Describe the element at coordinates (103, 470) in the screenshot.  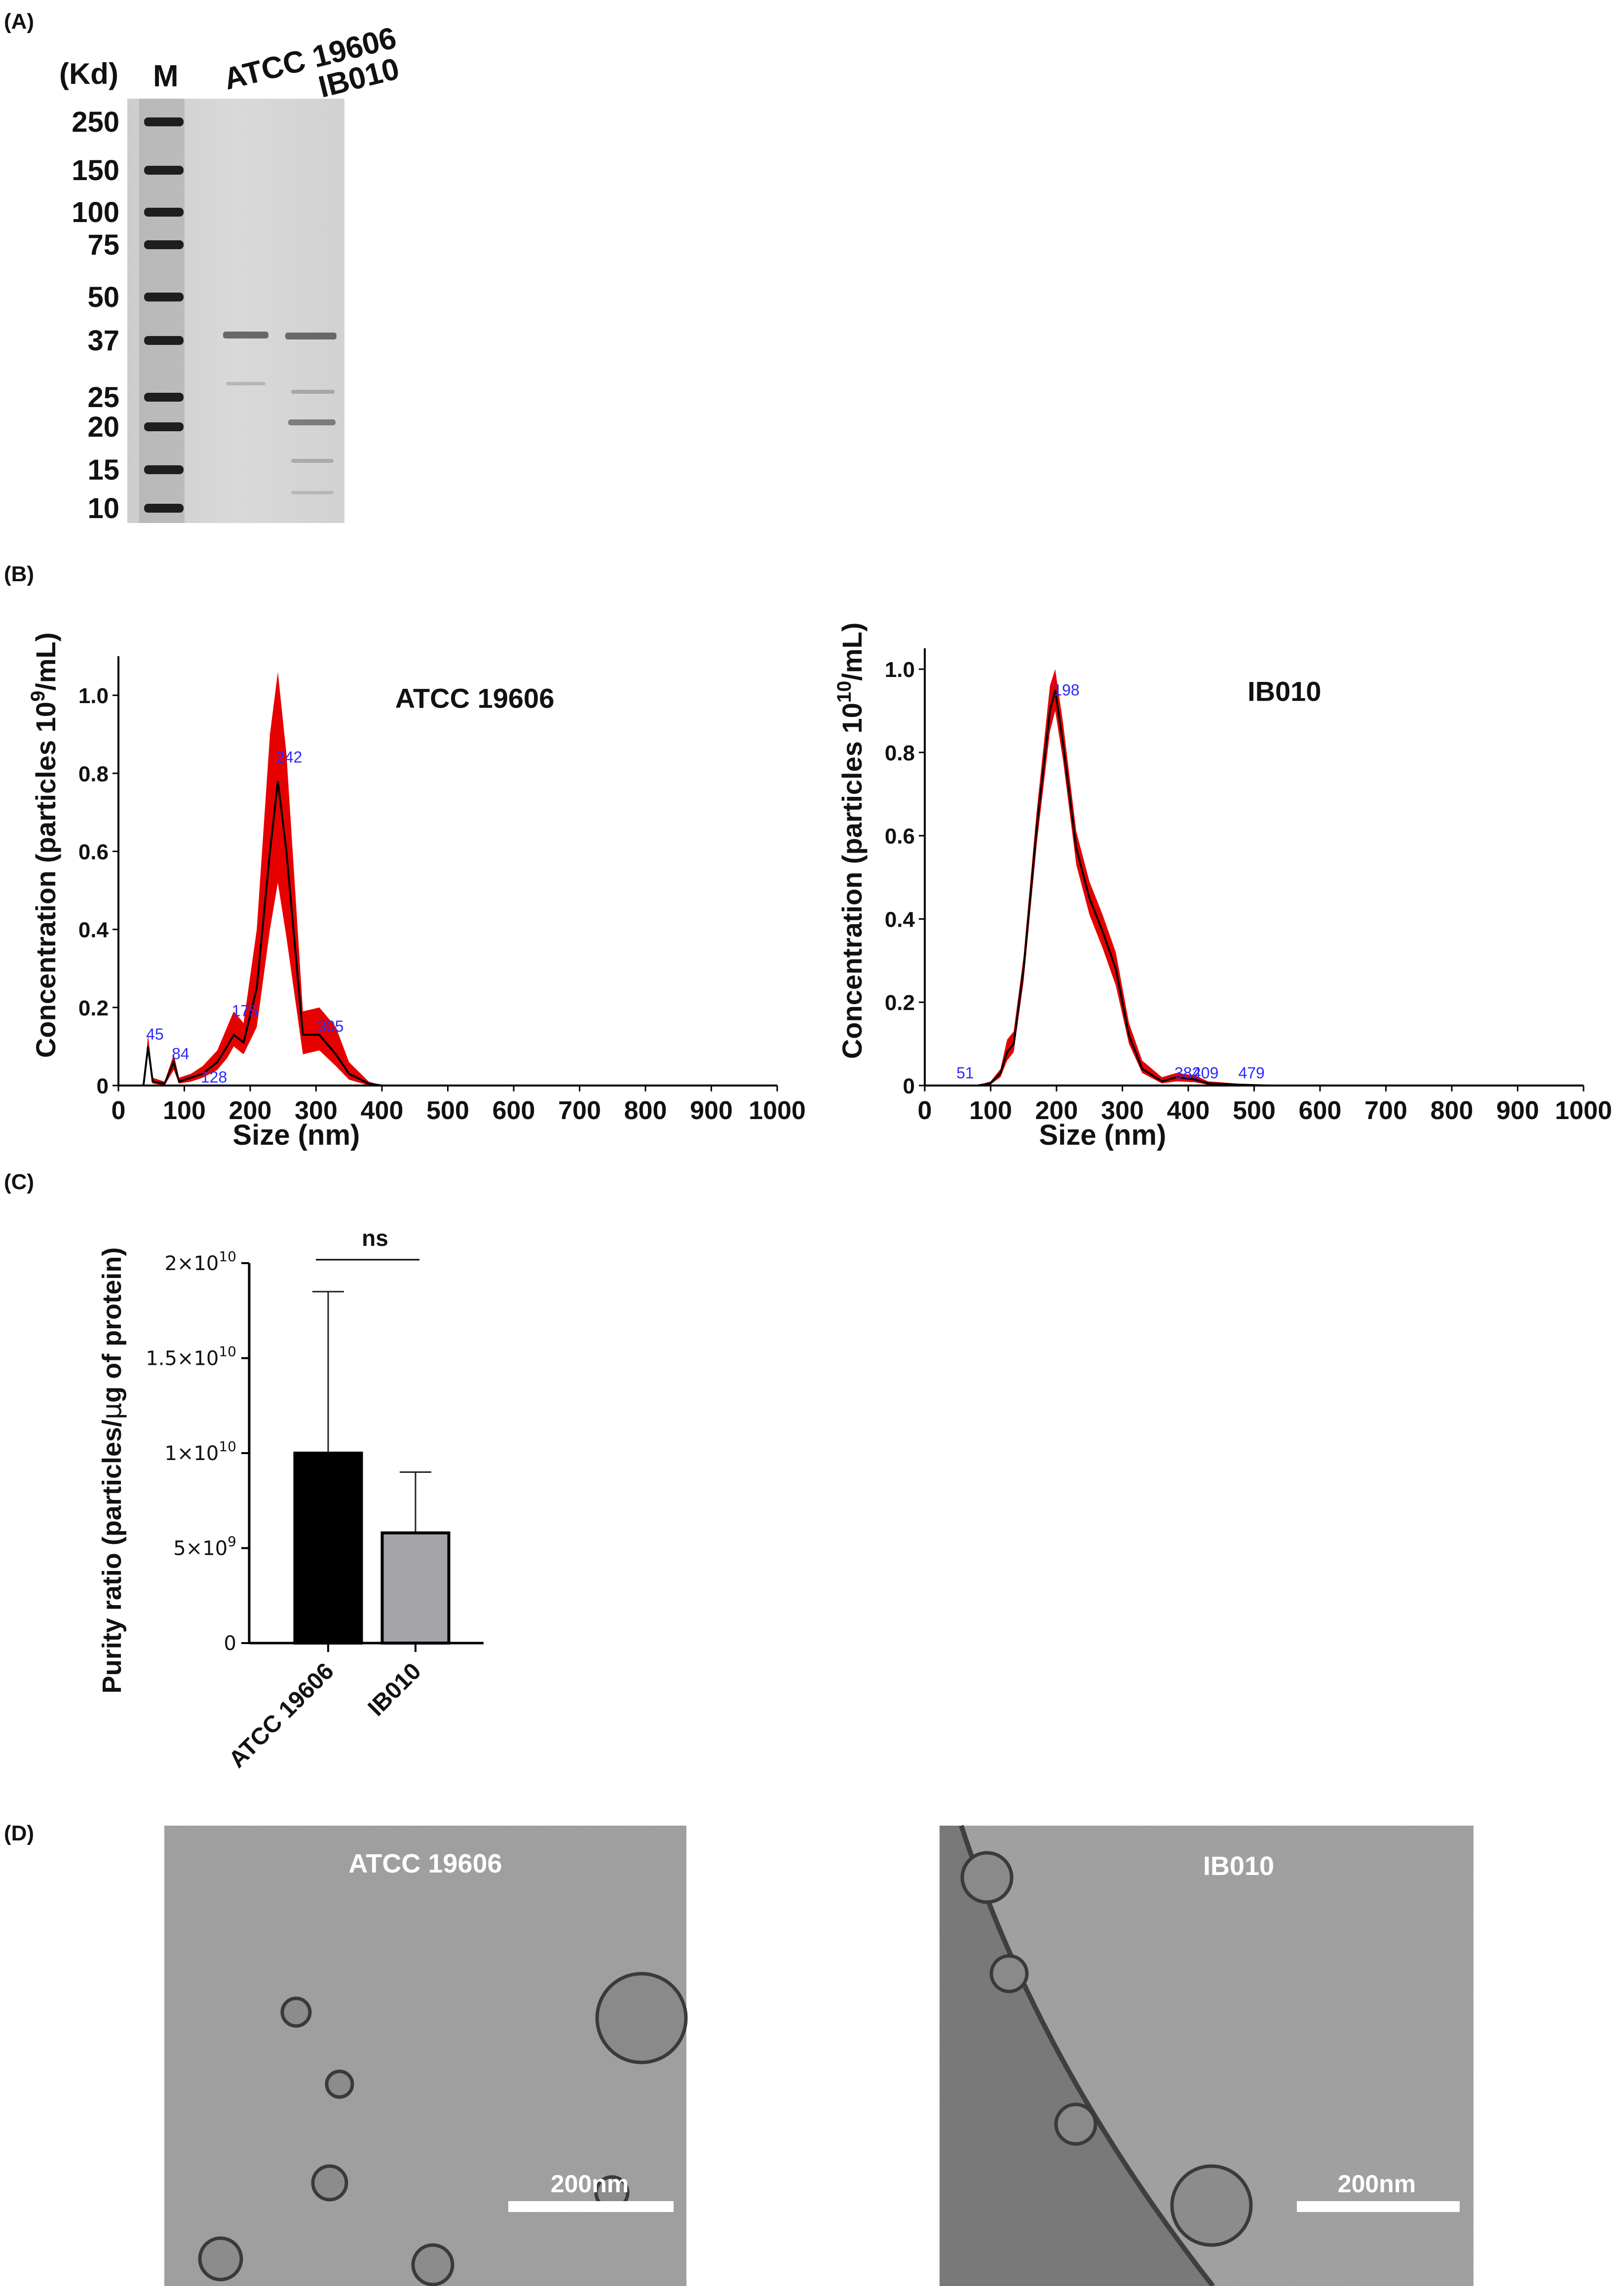
I see `marker-kd-label: 15` at that location.